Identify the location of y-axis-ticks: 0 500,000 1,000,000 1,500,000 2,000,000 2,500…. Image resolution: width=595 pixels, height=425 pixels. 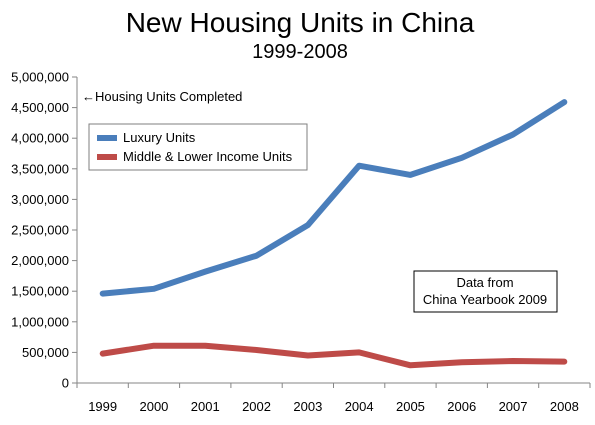
(44, 230).